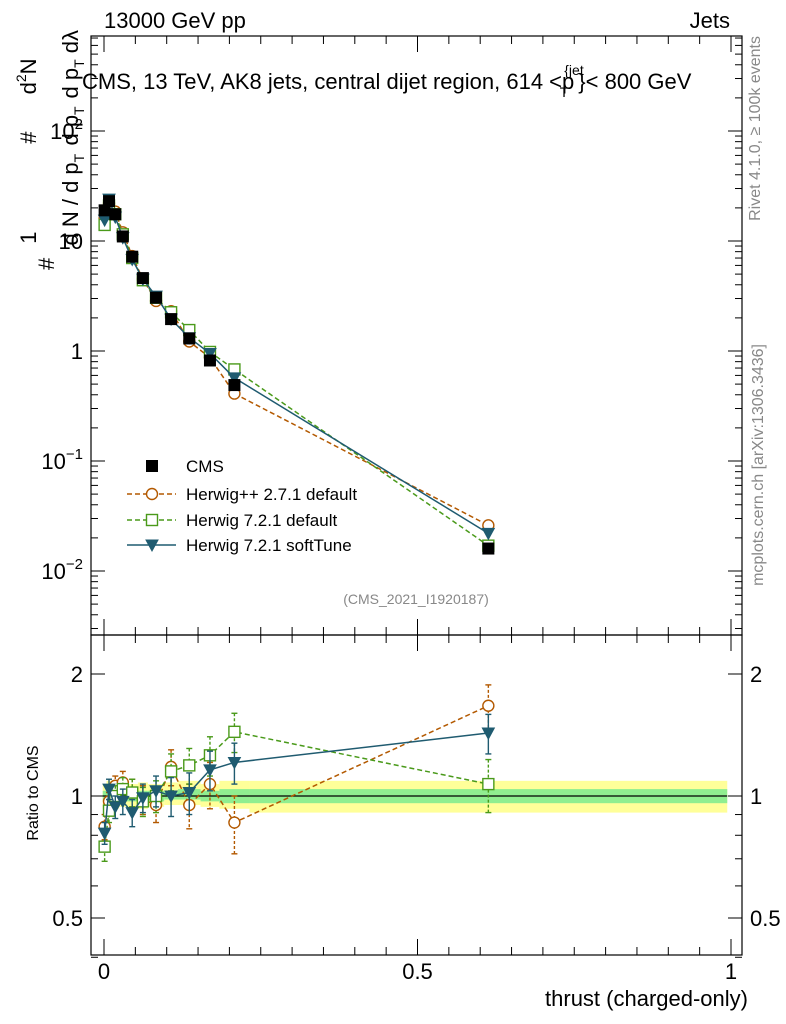  I want to click on legend-marker-herwig-7-2-1-softtune, so click(152, 546).